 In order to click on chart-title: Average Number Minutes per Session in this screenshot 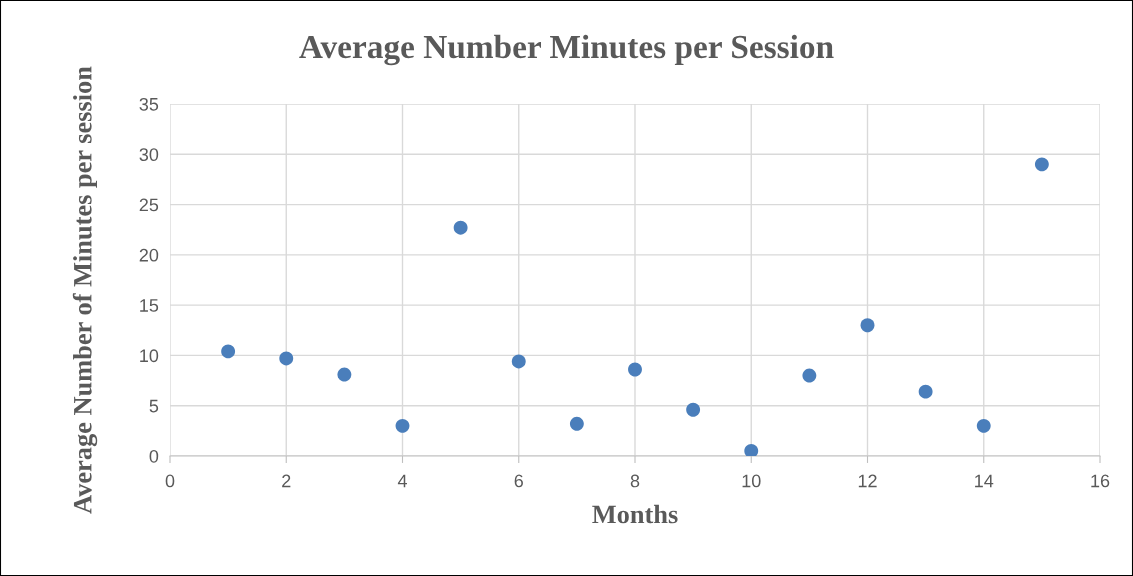, I will do `click(566, 50)`.